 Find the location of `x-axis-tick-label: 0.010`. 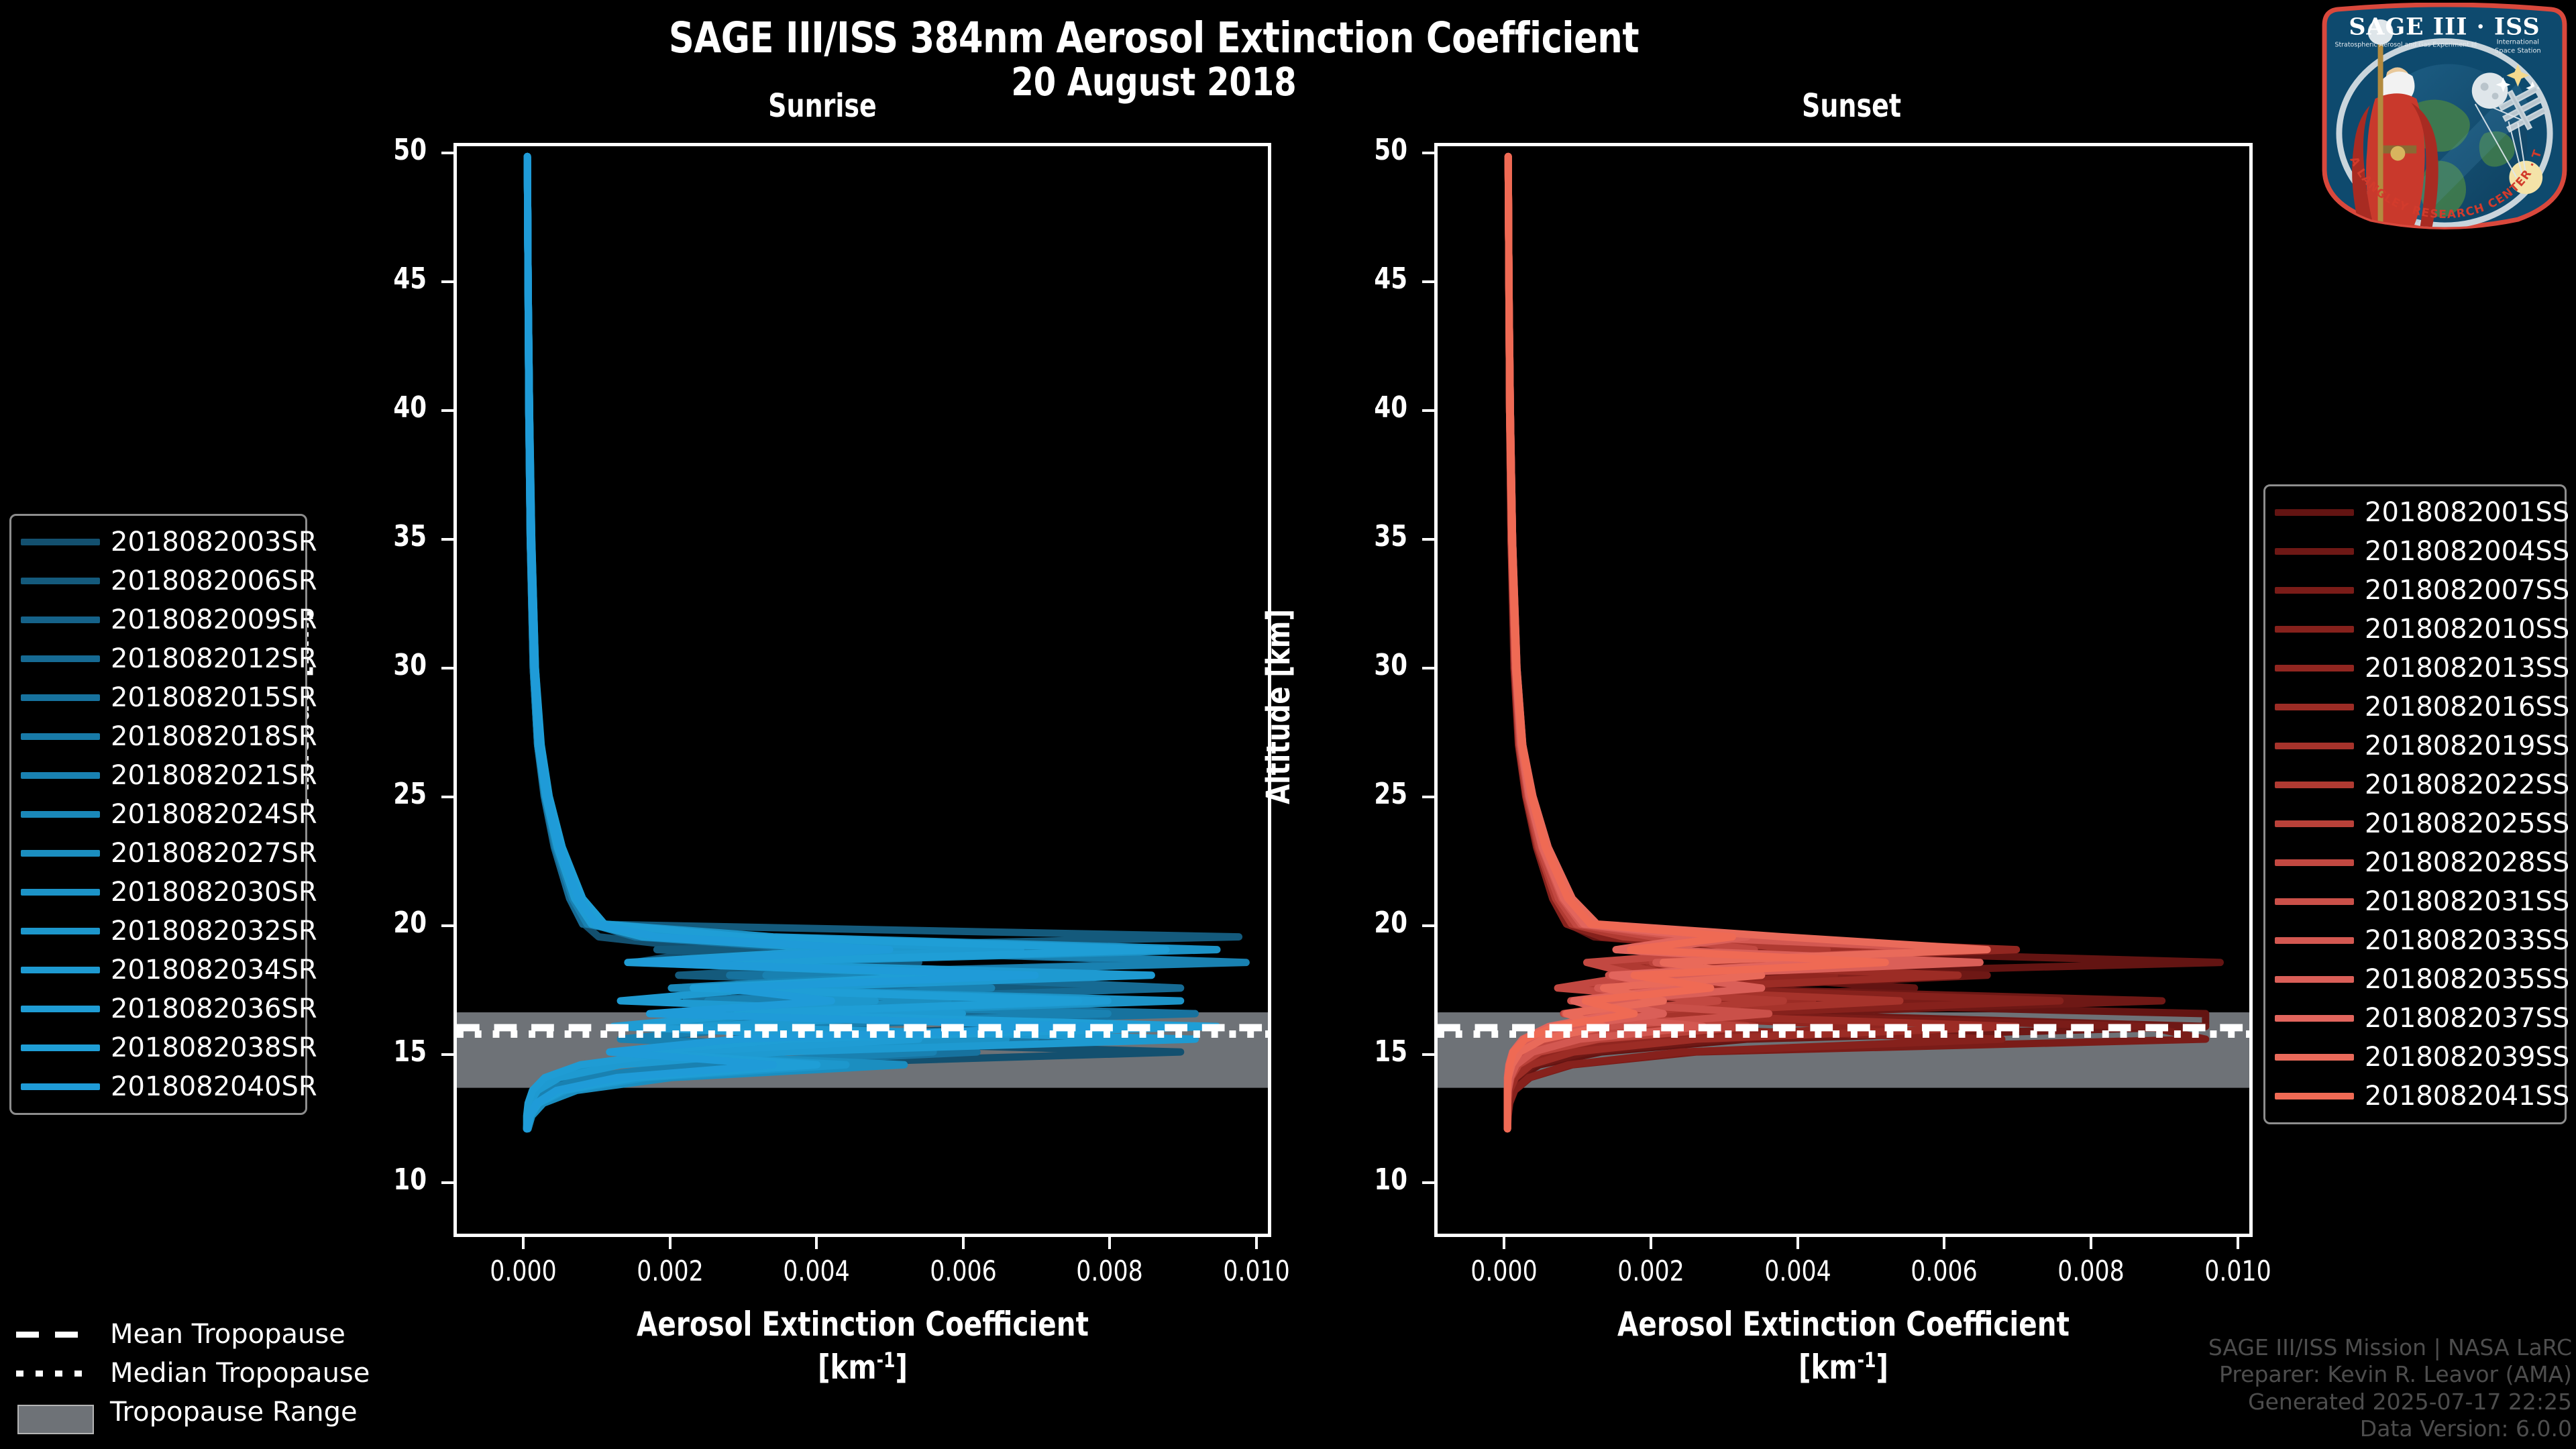

x-axis-tick-label: 0.010 is located at coordinates (2237, 1270).